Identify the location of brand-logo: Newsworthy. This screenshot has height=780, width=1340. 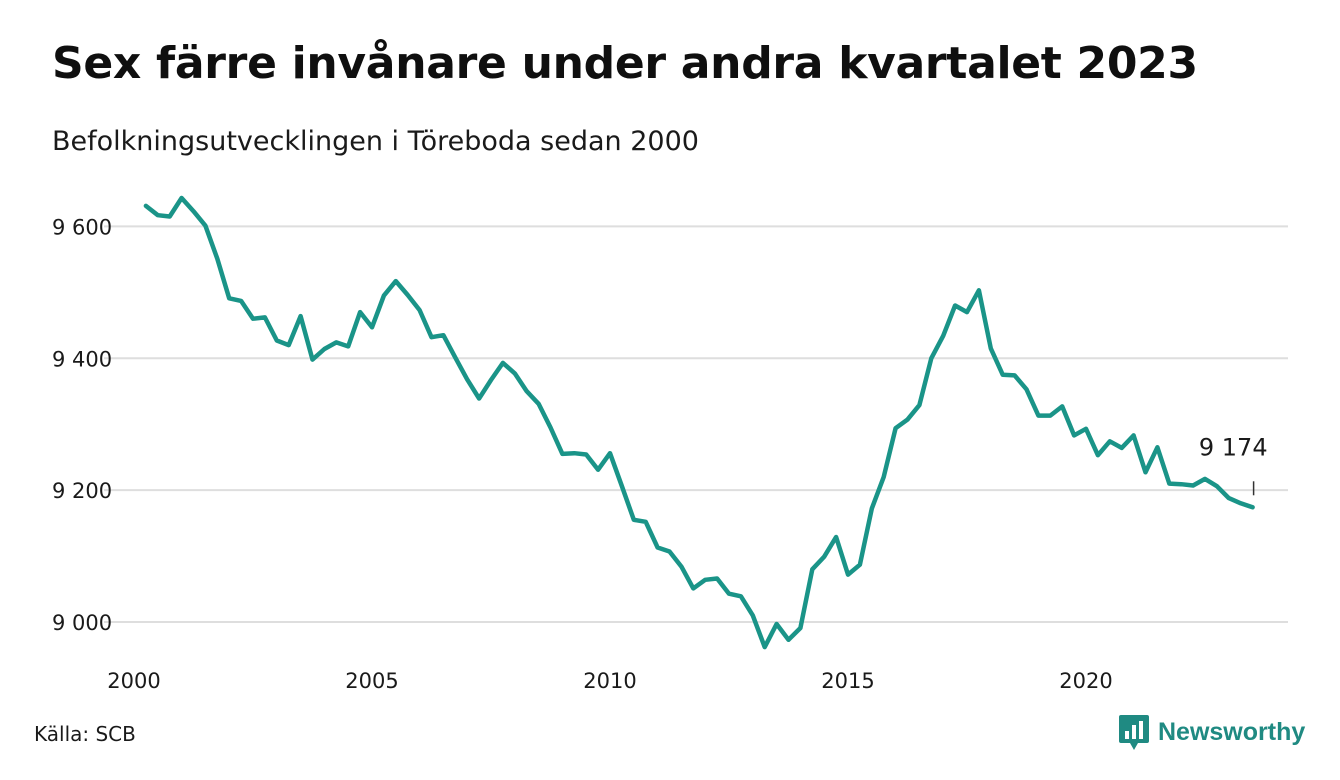
(1211, 732).